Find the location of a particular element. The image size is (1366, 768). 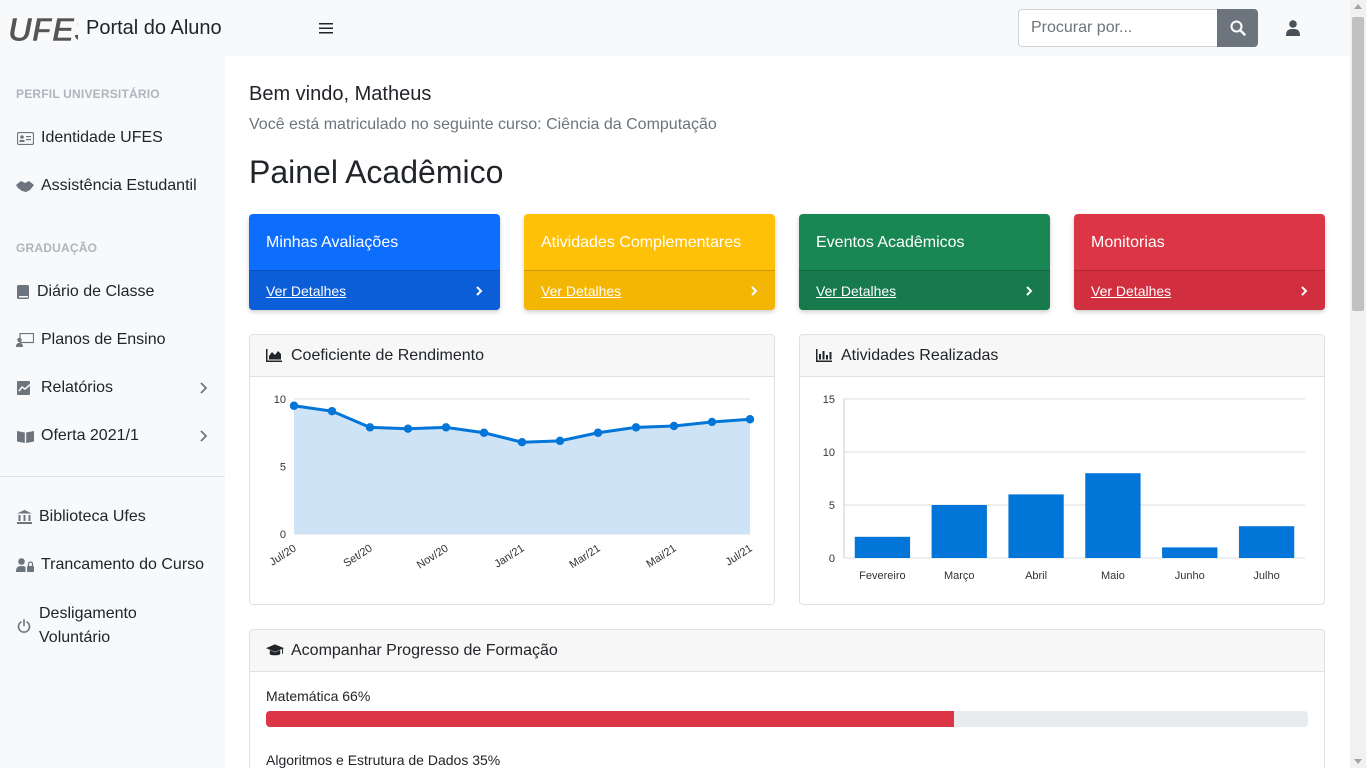

user-icon is located at coordinates (1293, 28).